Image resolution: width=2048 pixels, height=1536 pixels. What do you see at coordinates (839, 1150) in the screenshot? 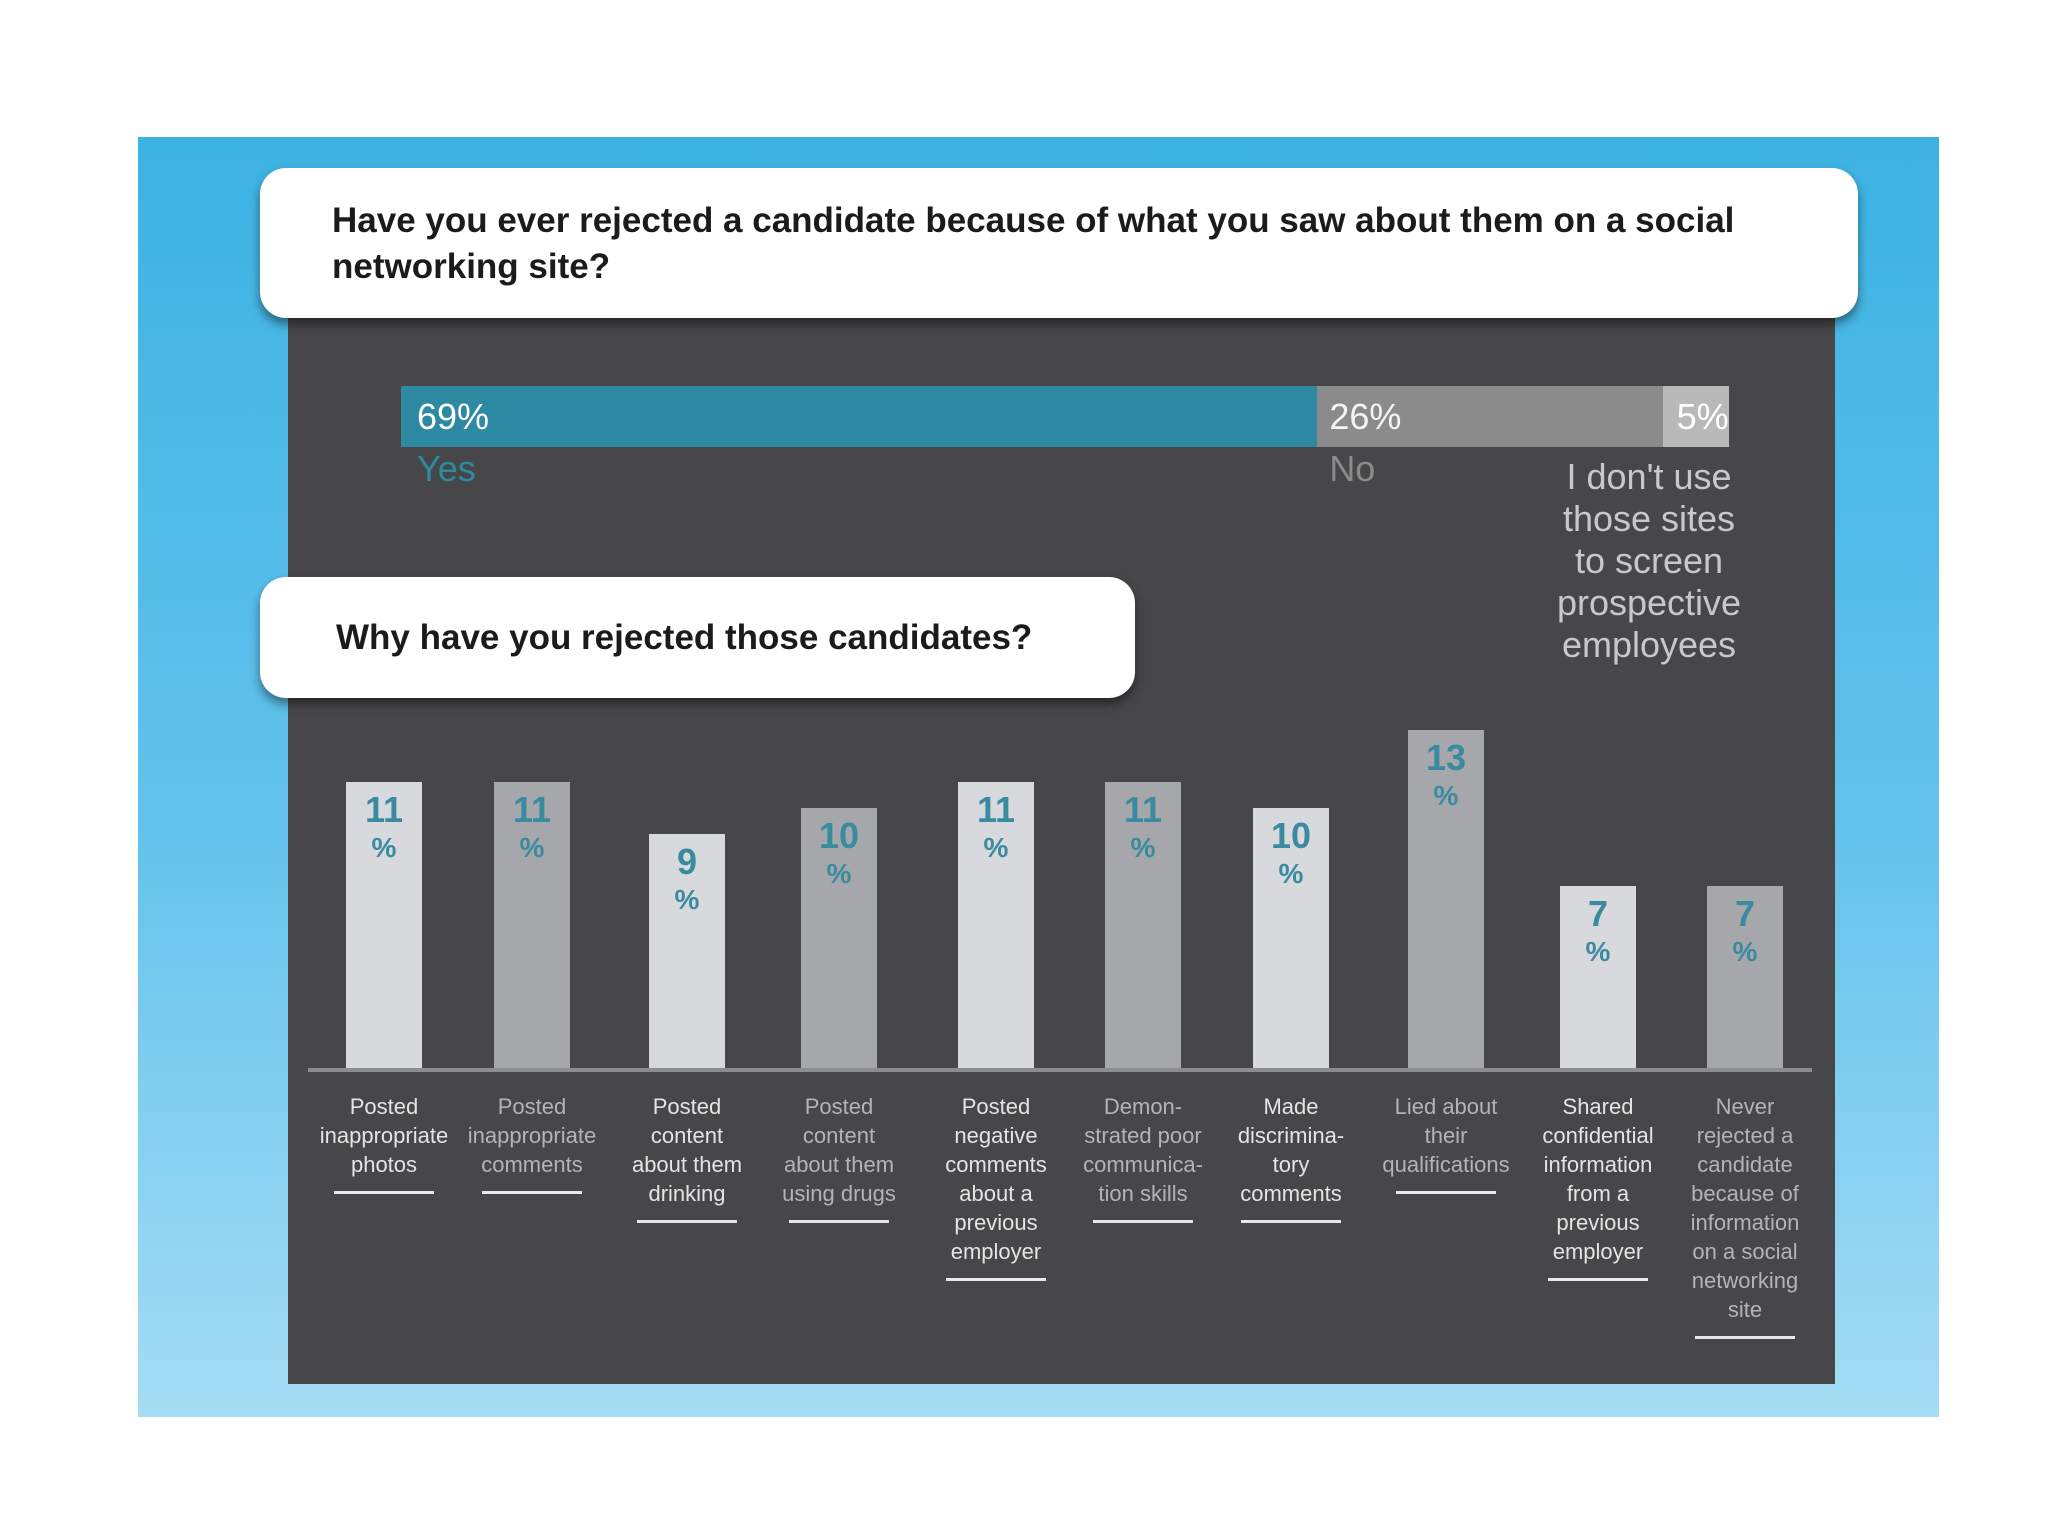
I see `category-label: Posted content about them using drugs` at bounding box center [839, 1150].